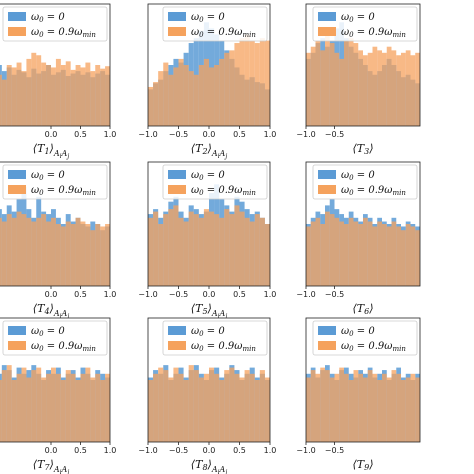  Describe the element at coordinates (178, 134) in the screenshot. I see `x-tick-label: −0.5` at that location.